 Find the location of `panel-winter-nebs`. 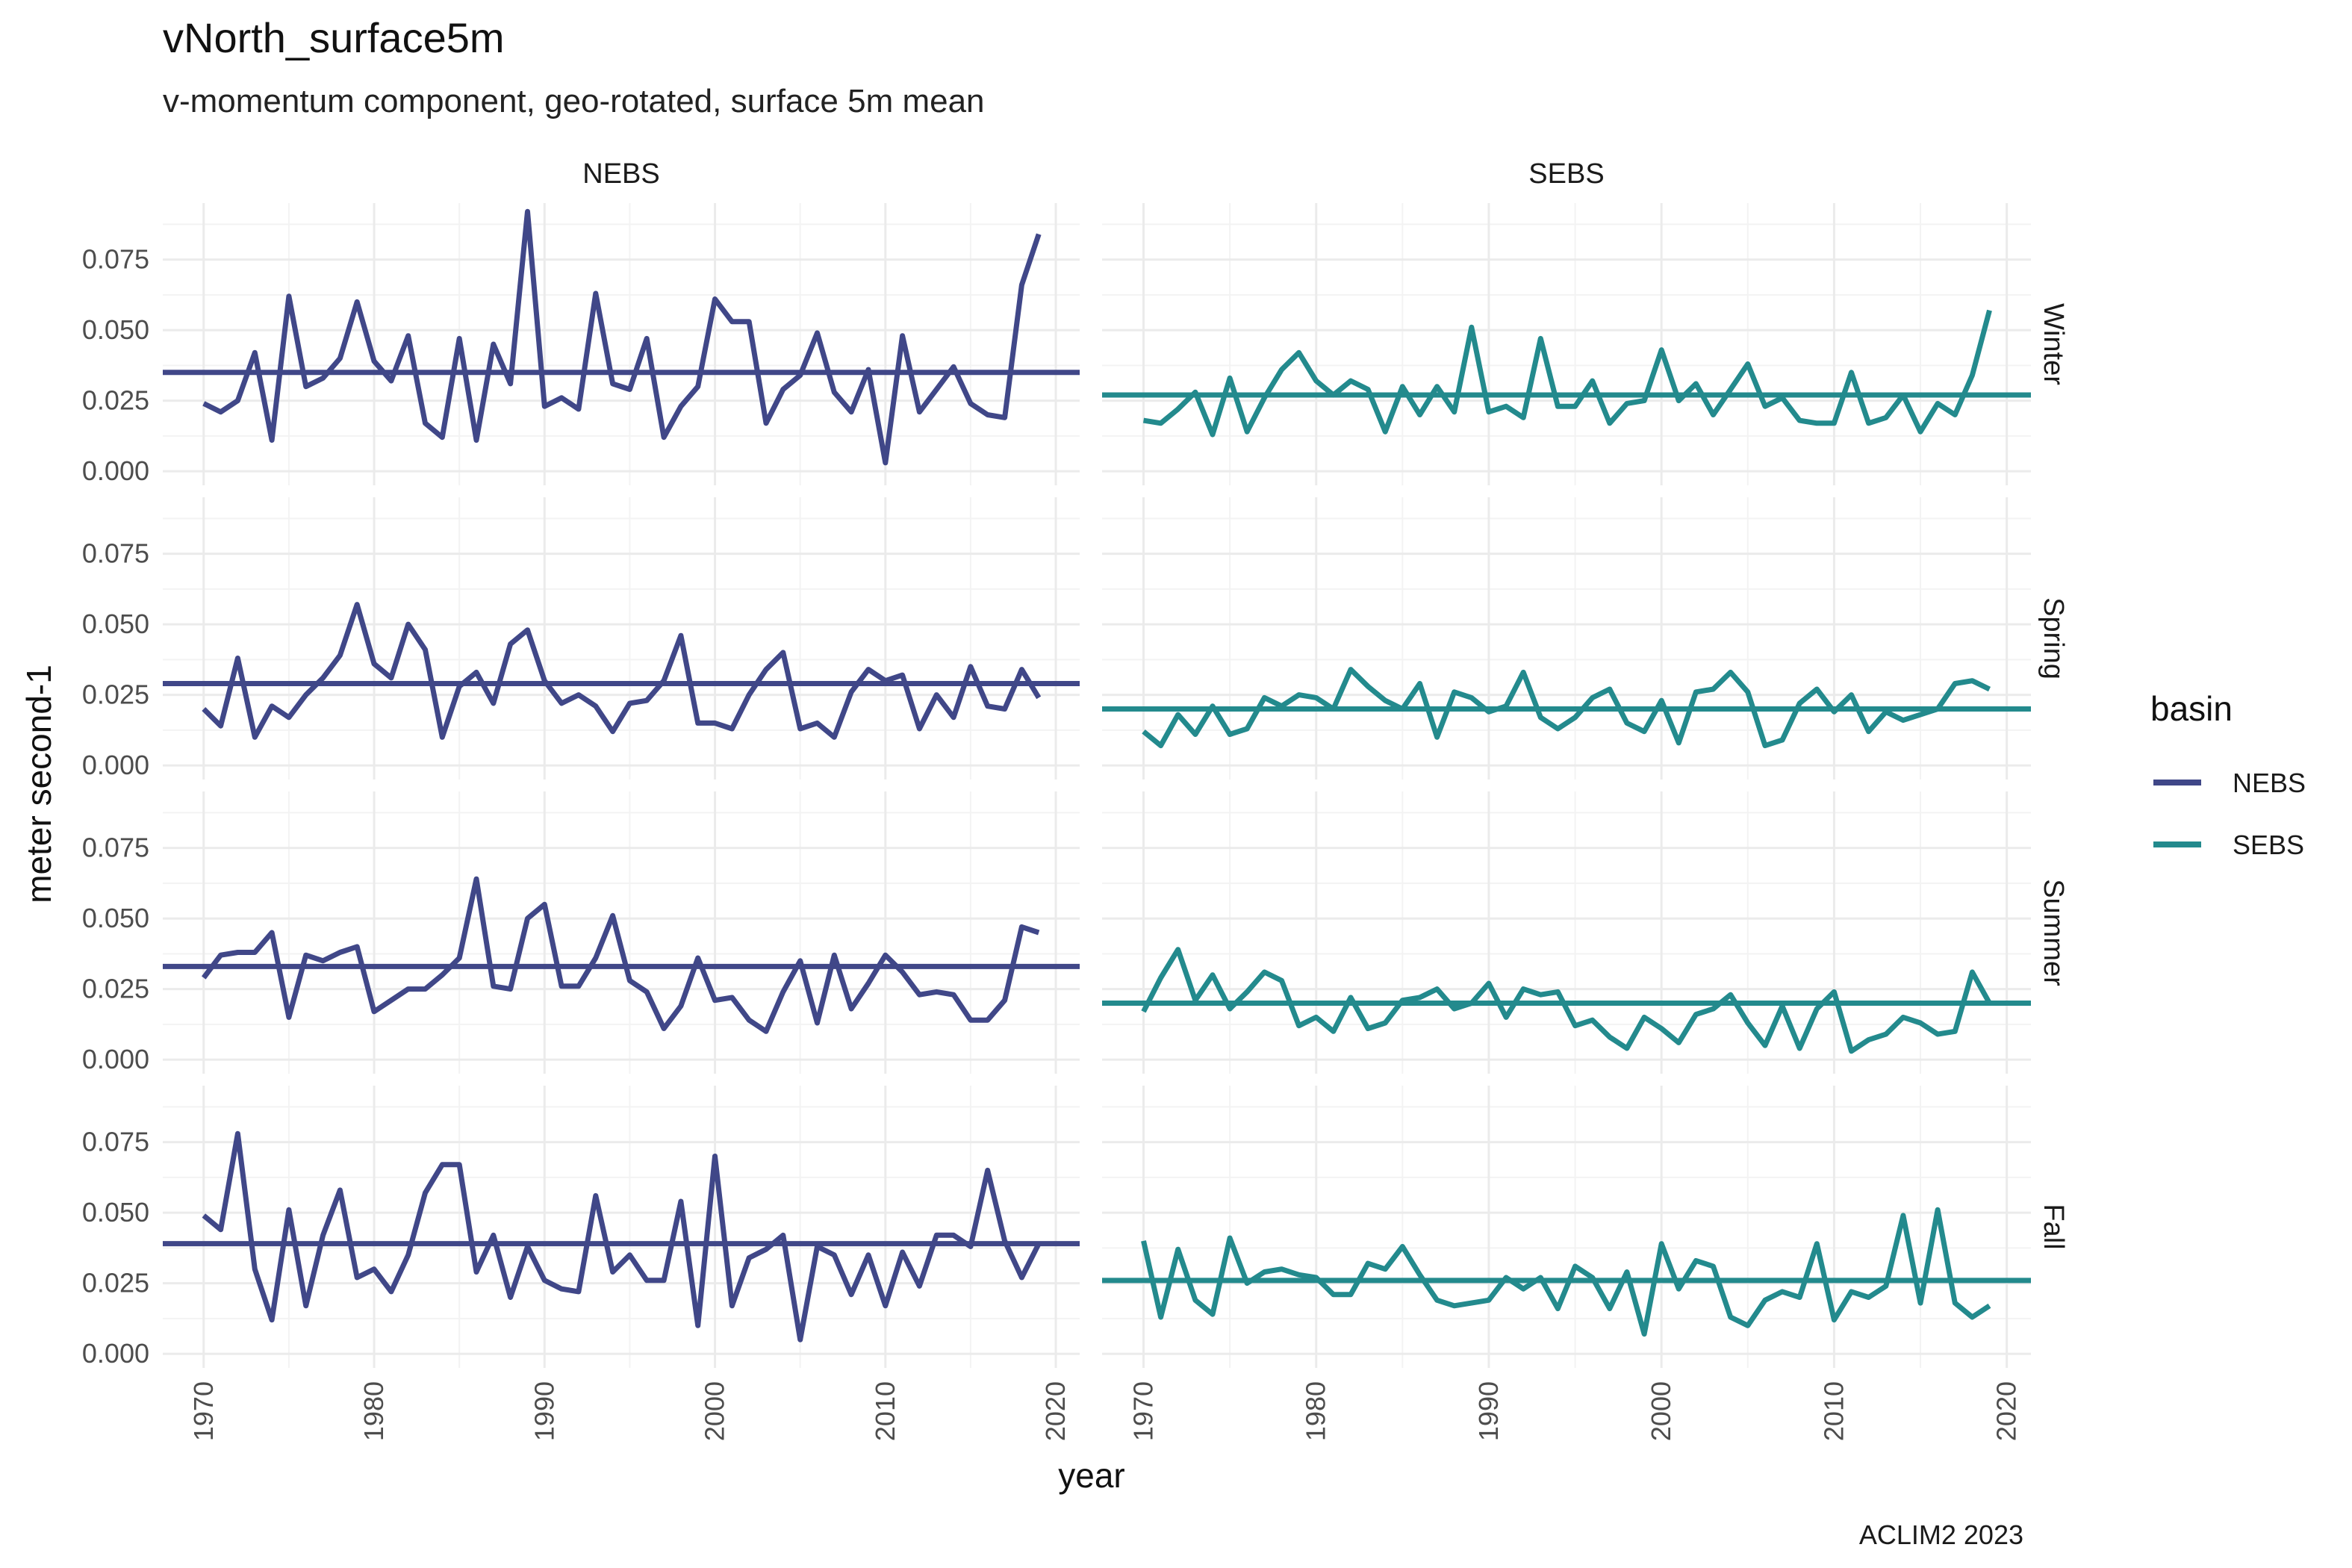

panel-winter-nebs is located at coordinates (621, 344).